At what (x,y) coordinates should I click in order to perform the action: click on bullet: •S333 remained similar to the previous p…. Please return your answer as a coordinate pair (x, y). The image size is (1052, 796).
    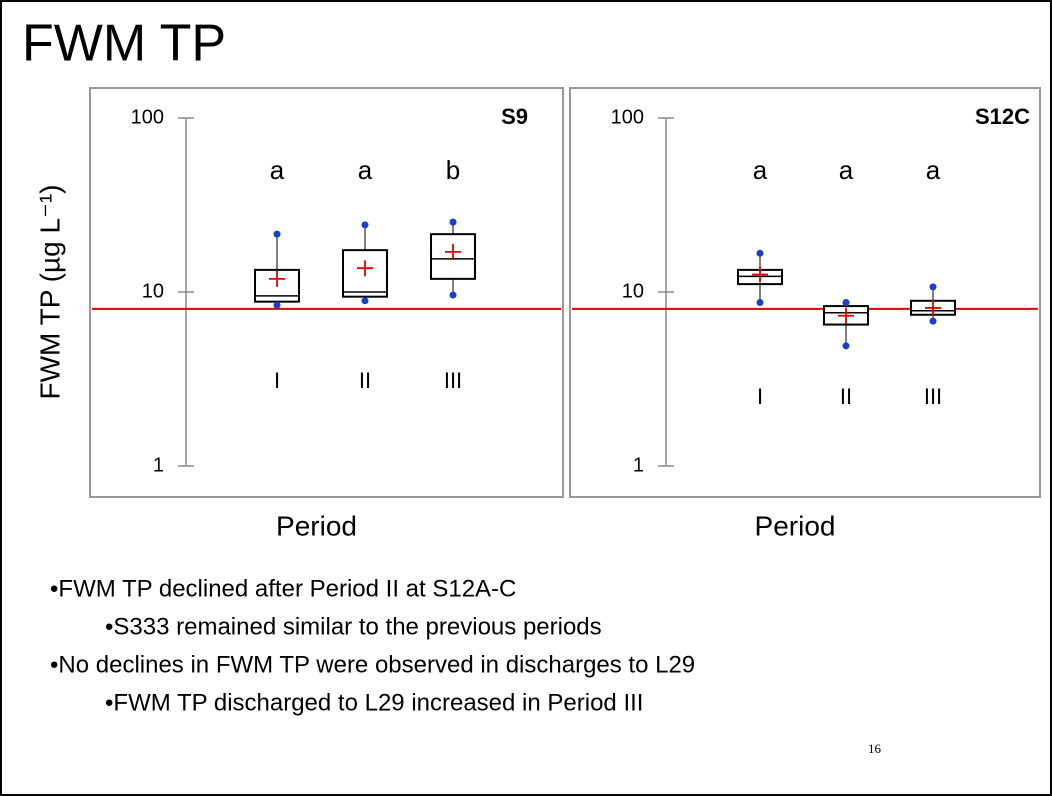
    Looking at the image, I should click on (353, 626).